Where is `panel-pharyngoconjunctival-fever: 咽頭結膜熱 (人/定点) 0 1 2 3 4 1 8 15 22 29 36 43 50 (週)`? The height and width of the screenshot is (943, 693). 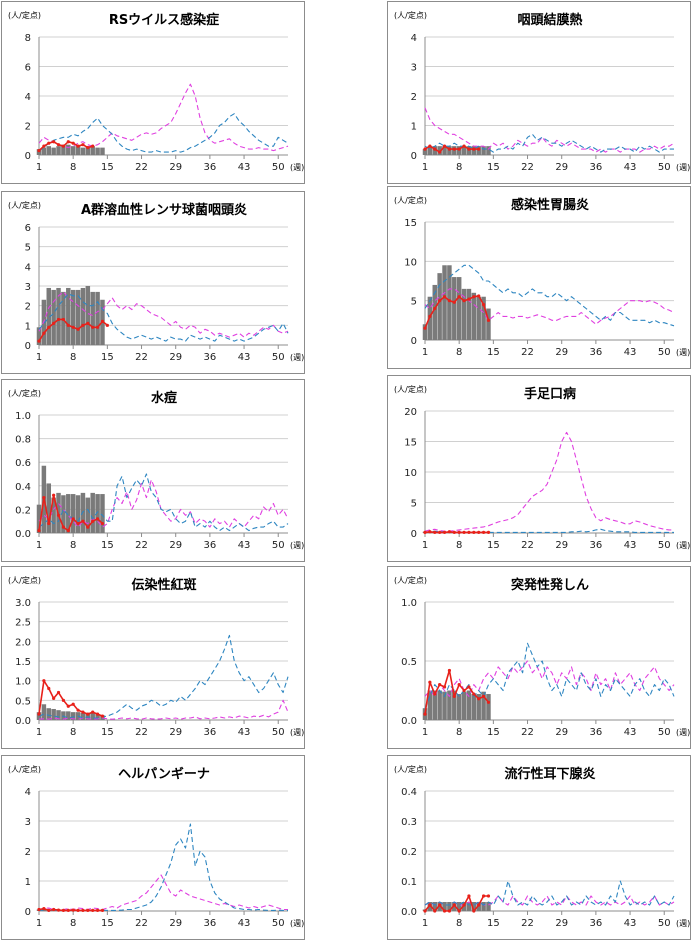
panel-pharyngoconjunctival-fever: 咽頭結膜熱 (人/定点) 0 1 2 3 4 1 8 15 22 29 36 43 50 (週) is located at coordinates (539, 92).